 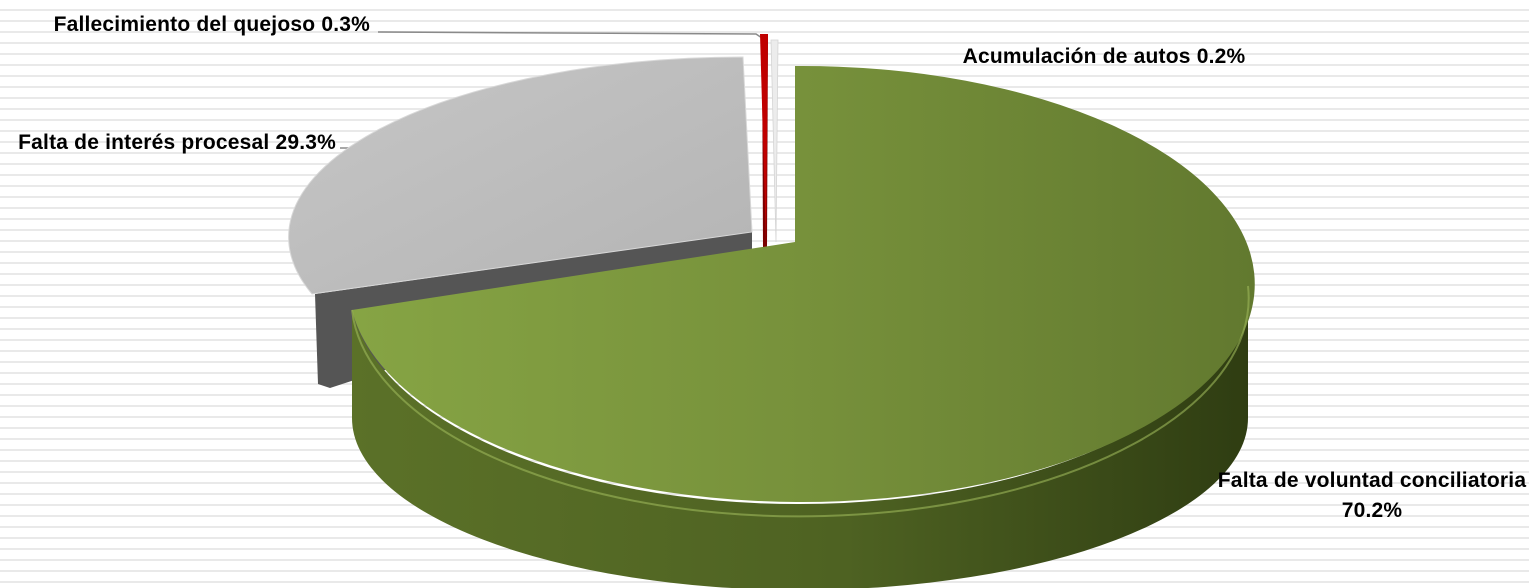 What do you see at coordinates (1104, 56) in the screenshot?
I see `label-acumulacion: Acumulación de autos 0.2%` at bounding box center [1104, 56].